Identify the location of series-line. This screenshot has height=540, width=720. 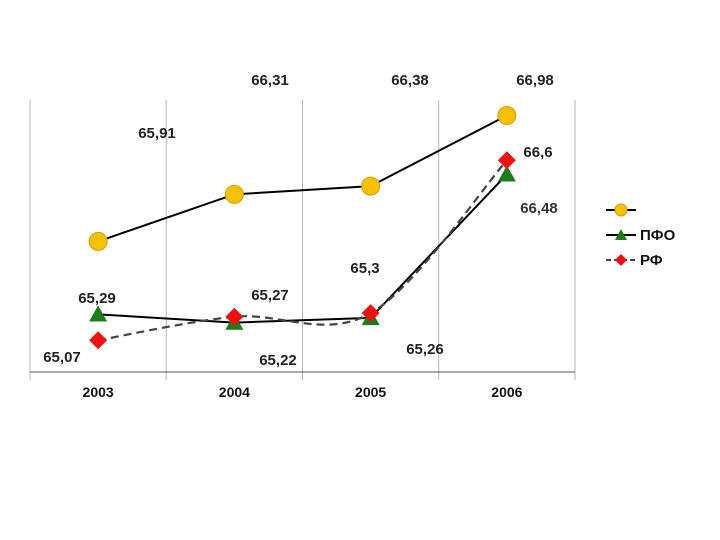
(302, 178).